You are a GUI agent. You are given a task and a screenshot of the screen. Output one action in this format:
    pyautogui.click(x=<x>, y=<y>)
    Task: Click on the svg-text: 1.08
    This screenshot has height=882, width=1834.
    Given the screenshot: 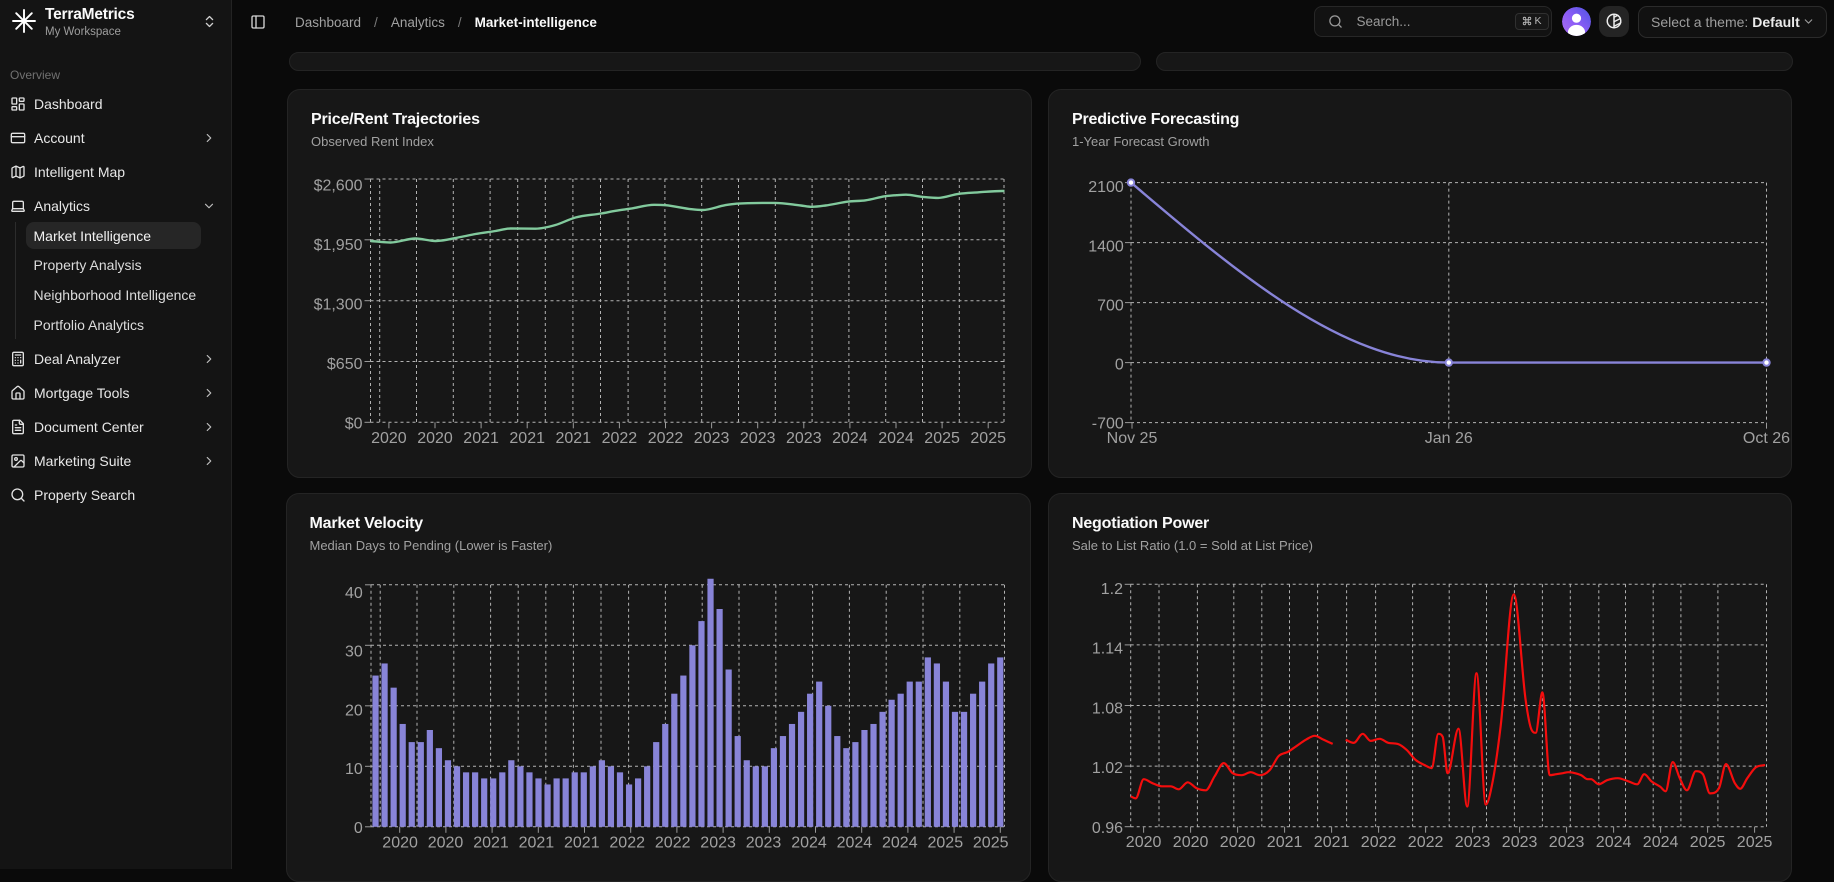 What is the action you would take?
    pyautogui.click(x=1107, y=708)
    